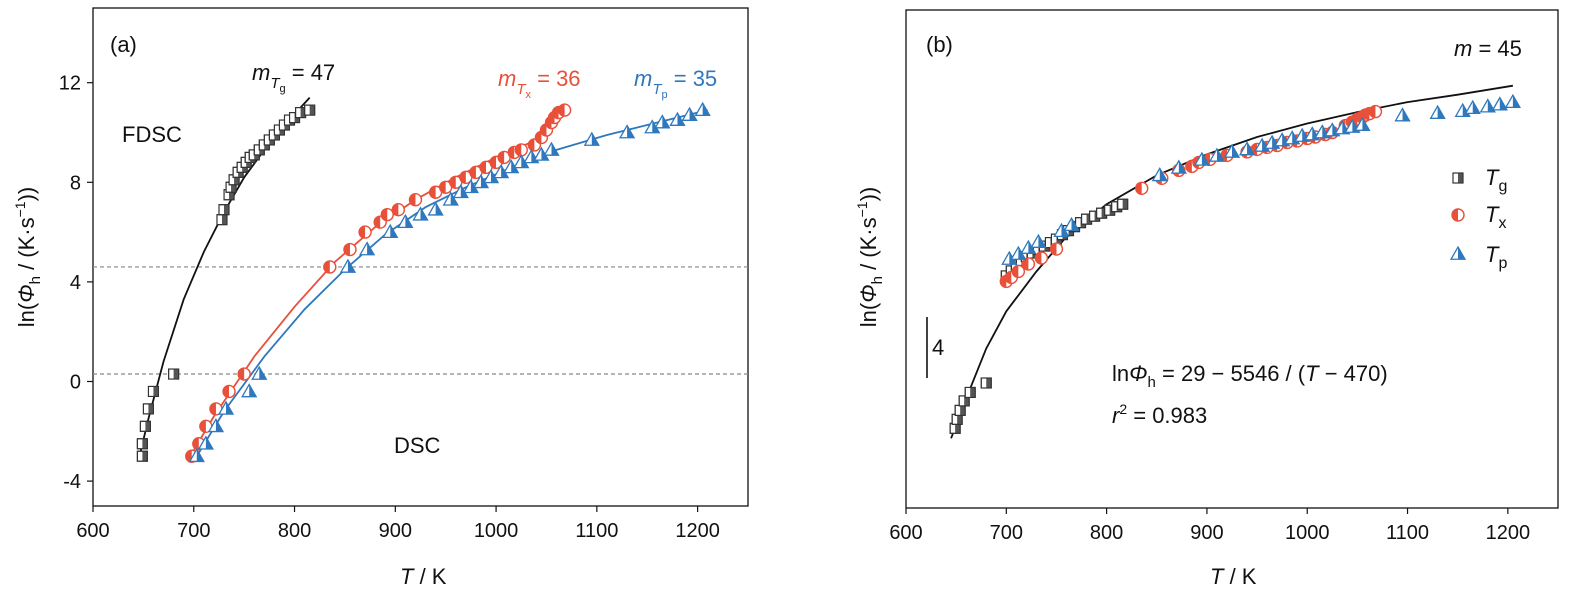 The width and height of the screenshot is (1595, 603). Describe the element at coordinates (1116, 415) in the screenshot. I see `r2-symbol: r` at that location.